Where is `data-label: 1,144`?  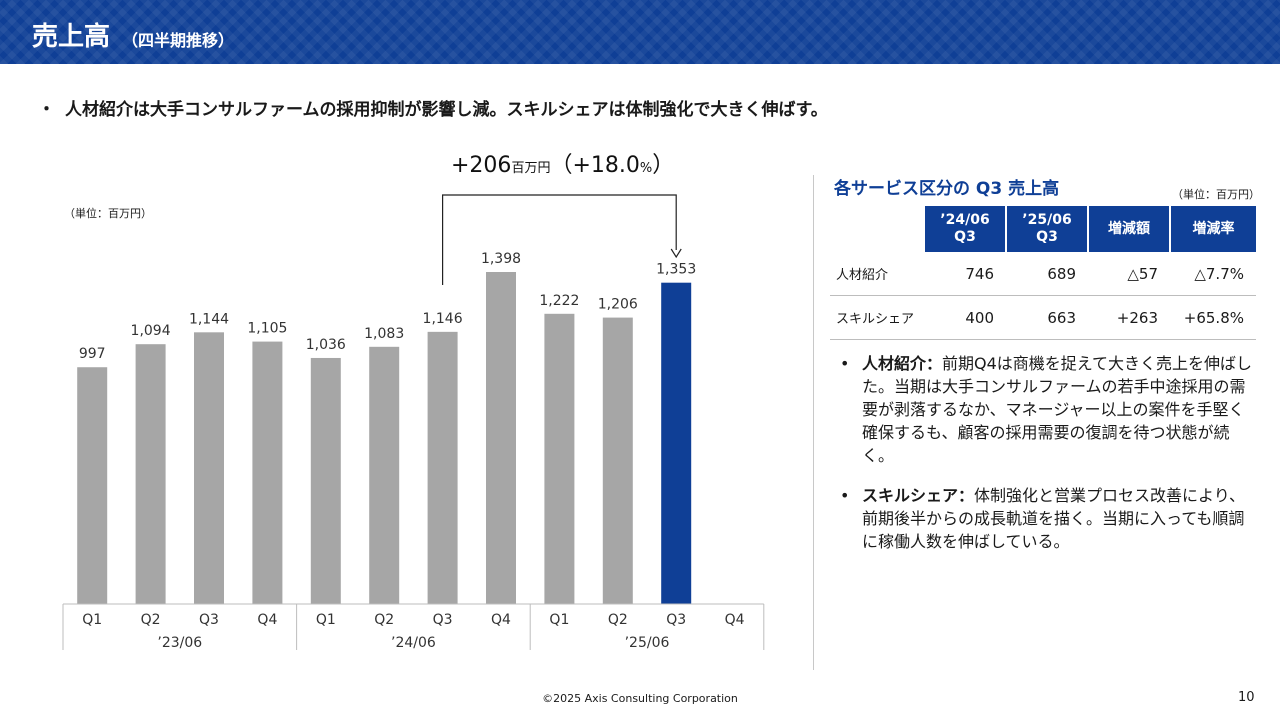 data-label: 1,144 is located at coordinates (209, 319).